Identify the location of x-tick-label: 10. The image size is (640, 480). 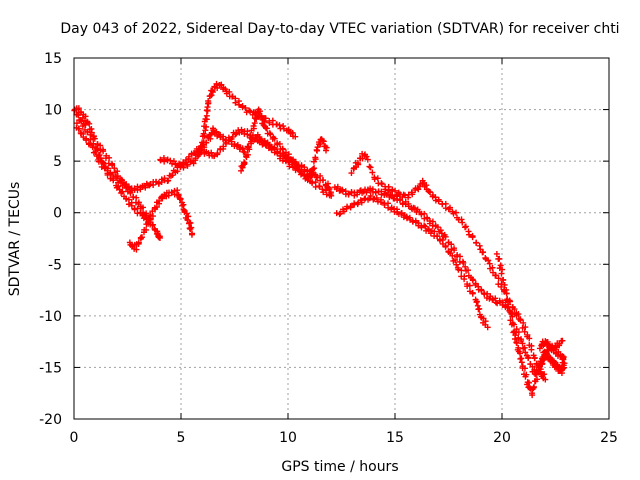
(288, 438).